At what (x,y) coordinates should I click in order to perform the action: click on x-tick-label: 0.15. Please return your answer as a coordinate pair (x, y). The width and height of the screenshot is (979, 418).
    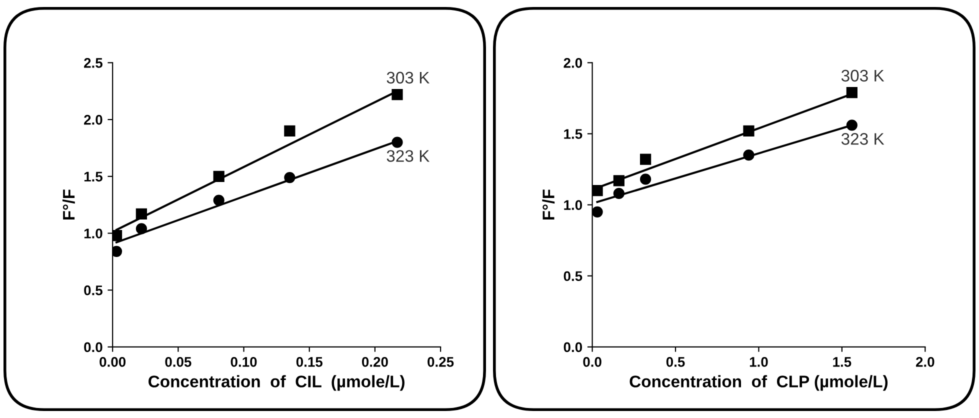
    Looking at the image, I should click on (309, 362).